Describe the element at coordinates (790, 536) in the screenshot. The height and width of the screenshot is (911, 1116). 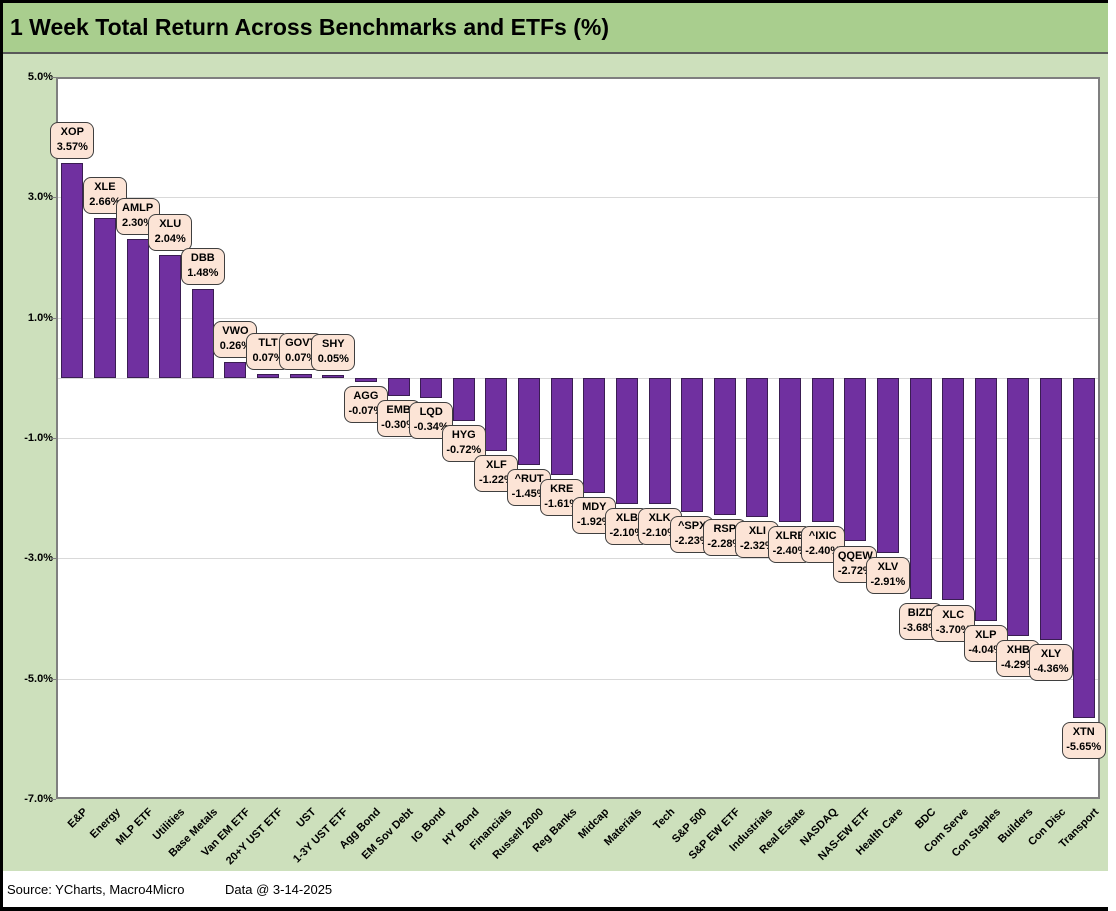
I see `callout-ticker: XLRE` at that location.